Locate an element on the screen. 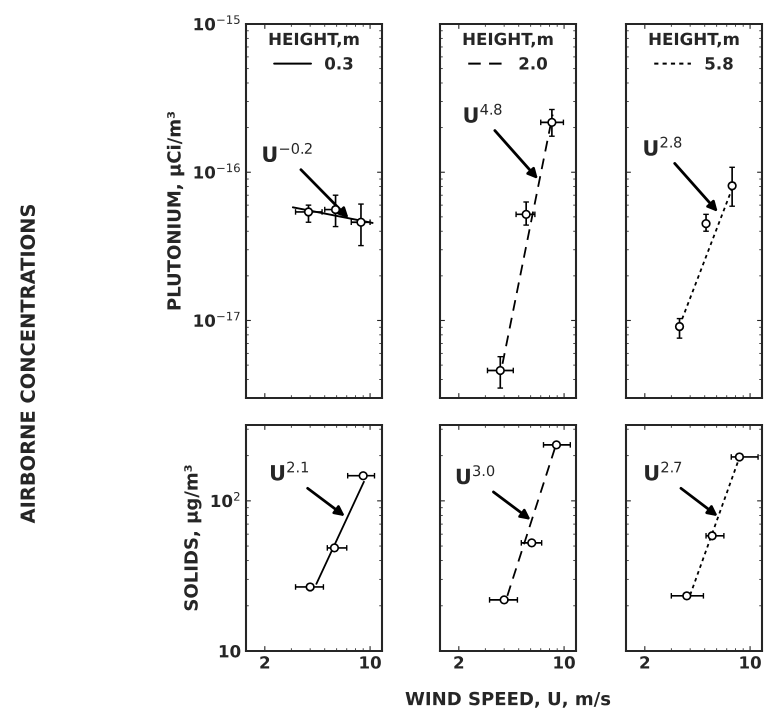 The width and height of the screenshot is (766, 727). y-tick-label: 10$^{−16}$ is located at coordinates (217, 171).